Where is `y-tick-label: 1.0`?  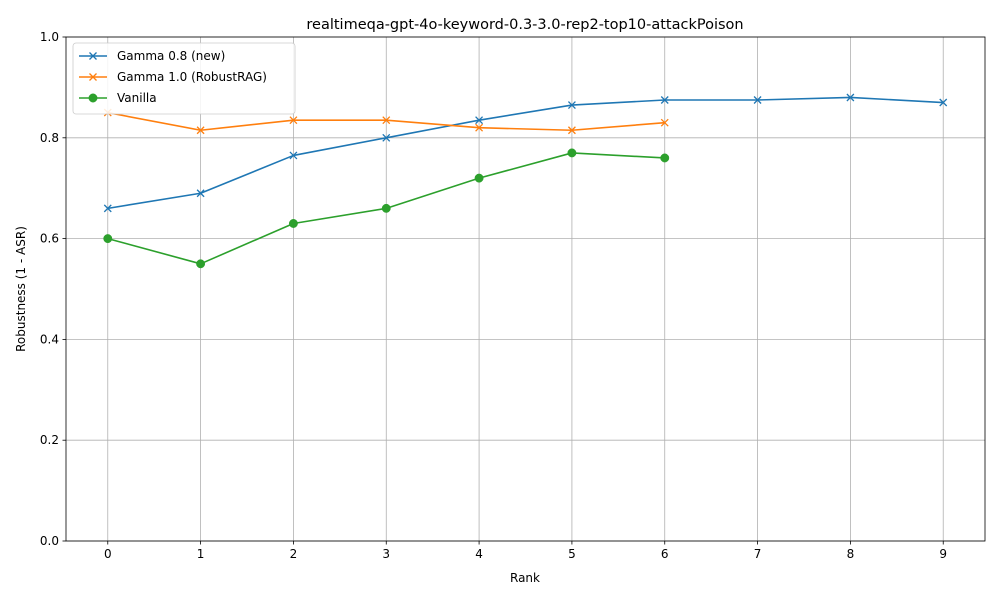 y-tick-label: 1.0 is located at coordinates (49, 37).